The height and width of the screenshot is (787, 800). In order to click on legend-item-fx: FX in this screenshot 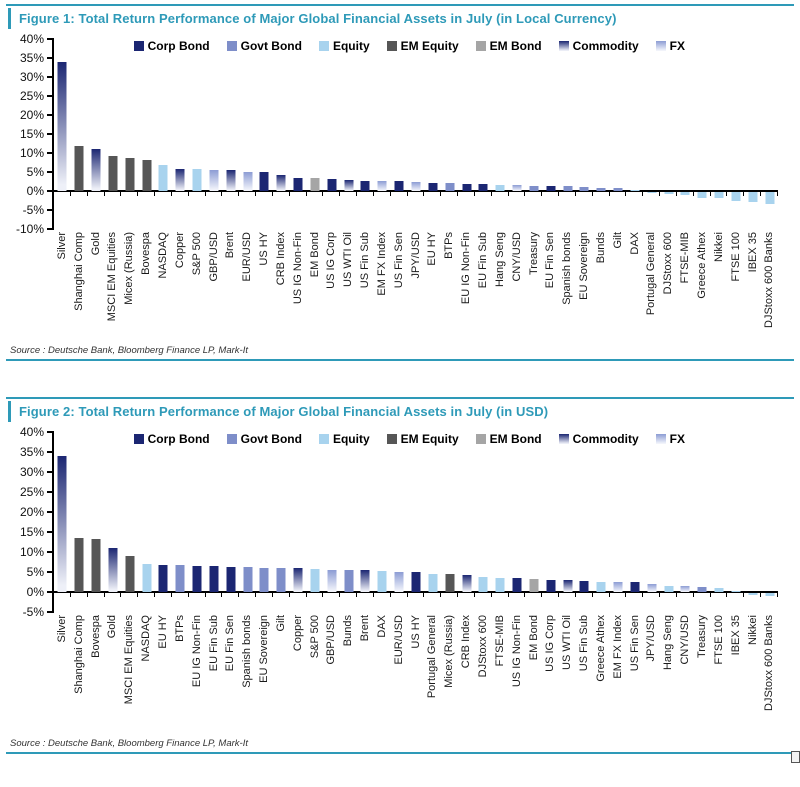, I will do `click(670, 439)`.